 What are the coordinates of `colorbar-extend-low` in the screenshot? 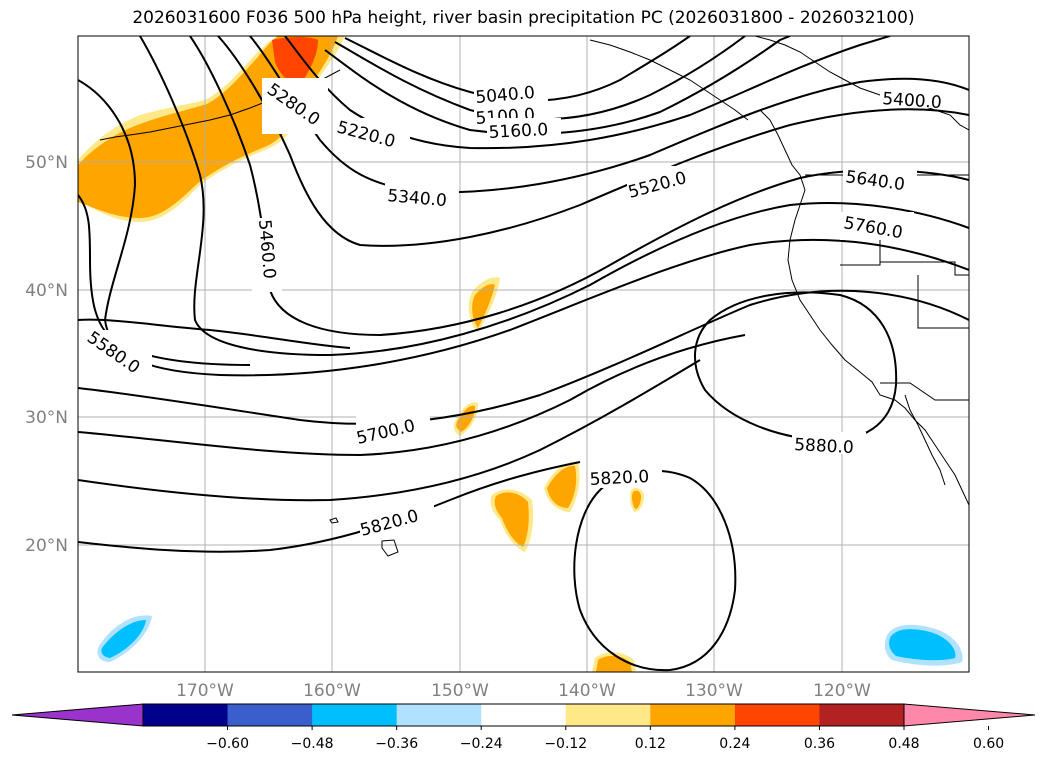 It's located at (77, 715).